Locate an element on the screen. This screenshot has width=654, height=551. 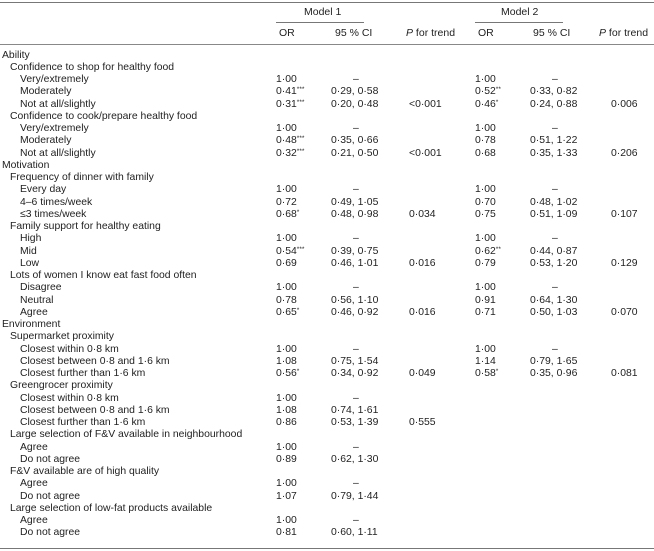
model2-p-trend: 0·081 is located at coordinates (624, 374).